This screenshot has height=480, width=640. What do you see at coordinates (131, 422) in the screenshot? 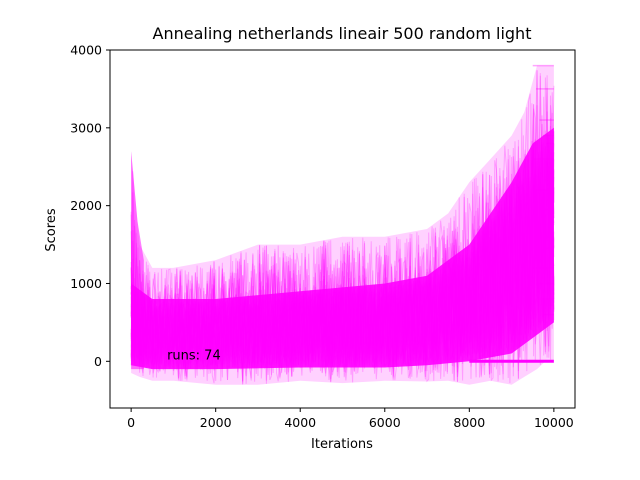
I see `x-tick-label: 0` at bounding box center [131, 422].